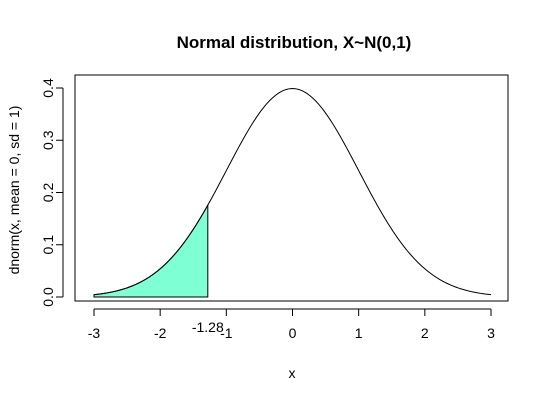  I want to click on x-tick-label: 1, so click(359, 333).